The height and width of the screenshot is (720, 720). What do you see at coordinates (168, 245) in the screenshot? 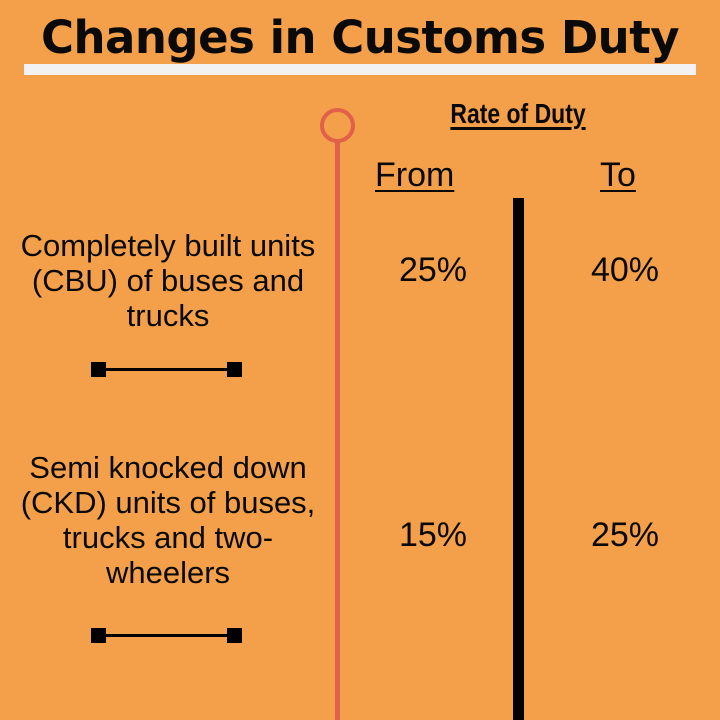
I see `label-line: Completely built units` at bounding box center [168, 245].